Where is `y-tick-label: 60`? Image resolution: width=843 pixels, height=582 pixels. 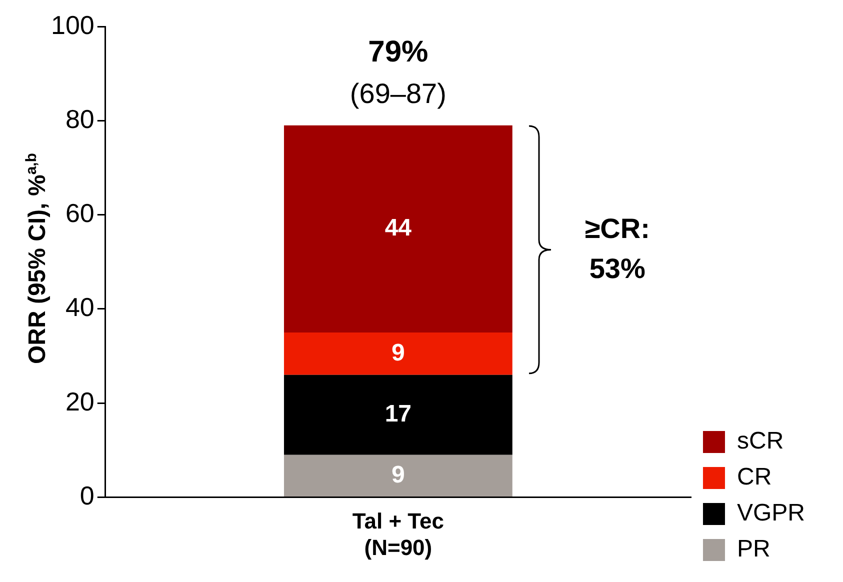 y-tick-label: 60 is located at coordinates (79, 213).